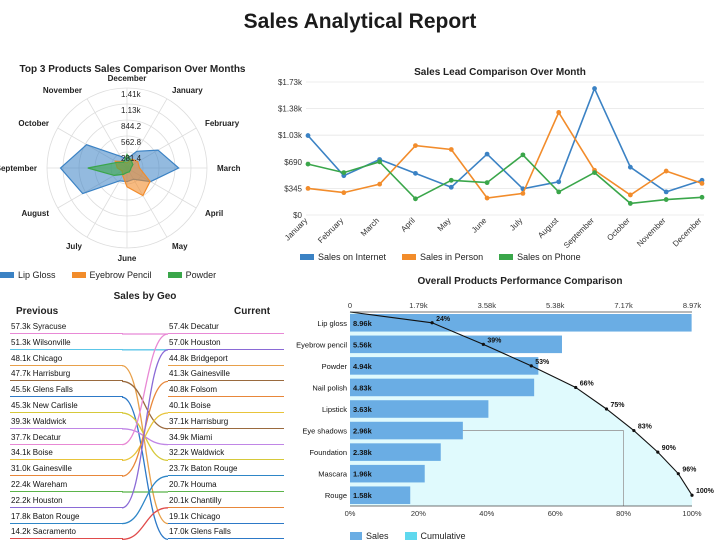 The width and height of the screenshot is (720, 554). What do you see at coordinates (408, 225) in the screenshot?
I see `line-x-tick: April` at bounding box center [408, 225].